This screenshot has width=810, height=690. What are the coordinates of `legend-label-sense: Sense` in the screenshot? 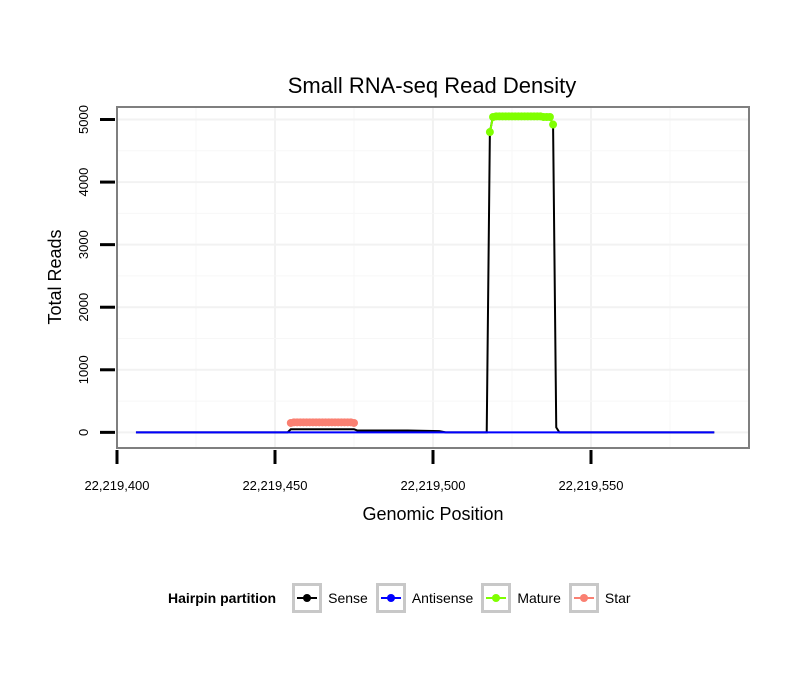 It's located at (348, 598).